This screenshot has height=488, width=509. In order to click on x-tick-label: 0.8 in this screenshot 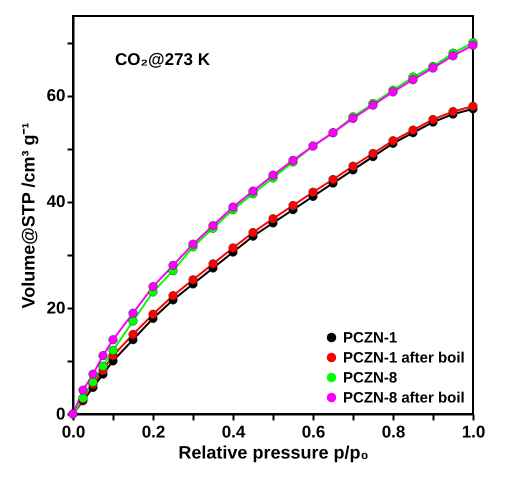, I will do `click(394, 432)`.